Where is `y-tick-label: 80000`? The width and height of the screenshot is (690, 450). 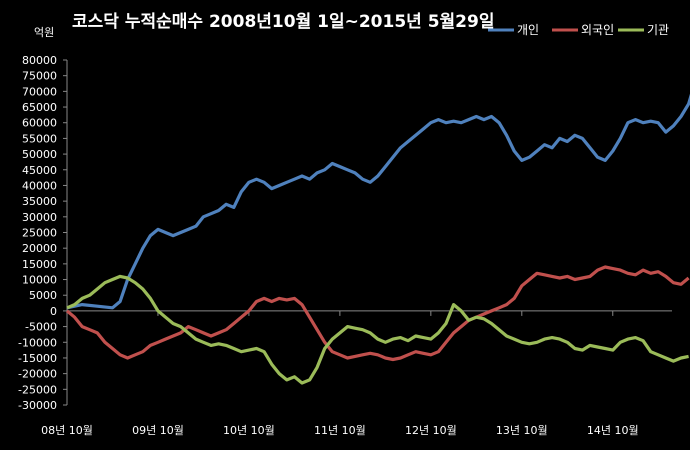
y-tick-label: 80000 is located at coordinates (39, 60).